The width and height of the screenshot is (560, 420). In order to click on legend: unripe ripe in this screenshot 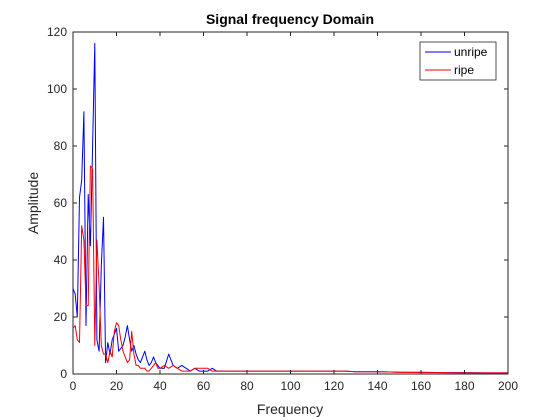, I will do `click(458, 61)`.